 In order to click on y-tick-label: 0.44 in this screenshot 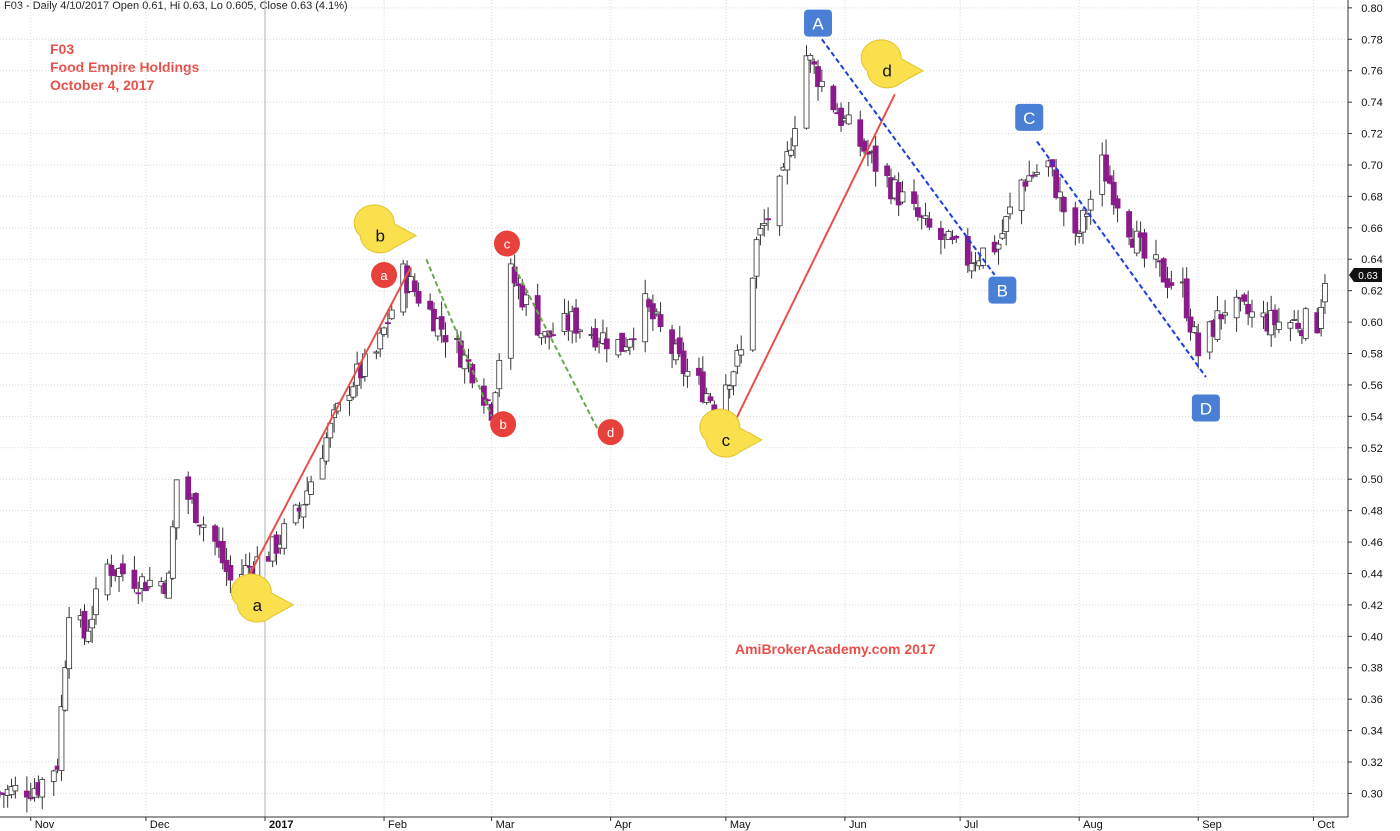, I will do `click(1371, 574)`.